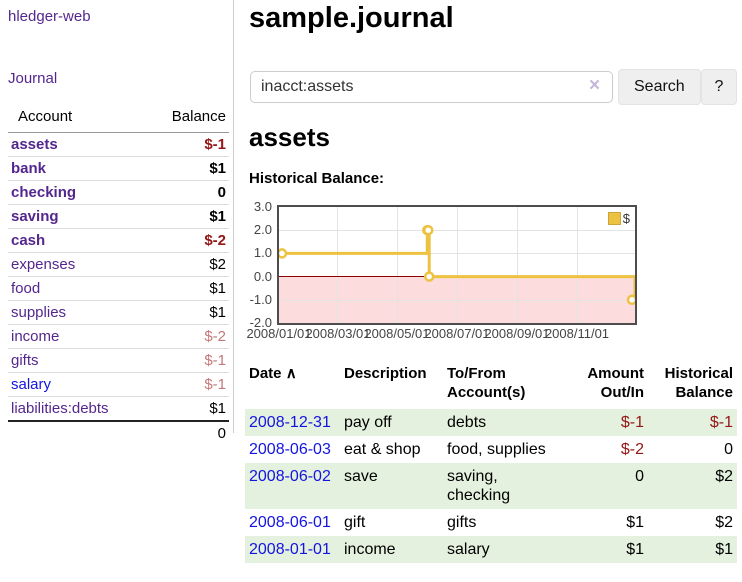 The width and height of the screenshot is (742, 582). I want to click on transaction-accounts: gifts, so click(462, 522).